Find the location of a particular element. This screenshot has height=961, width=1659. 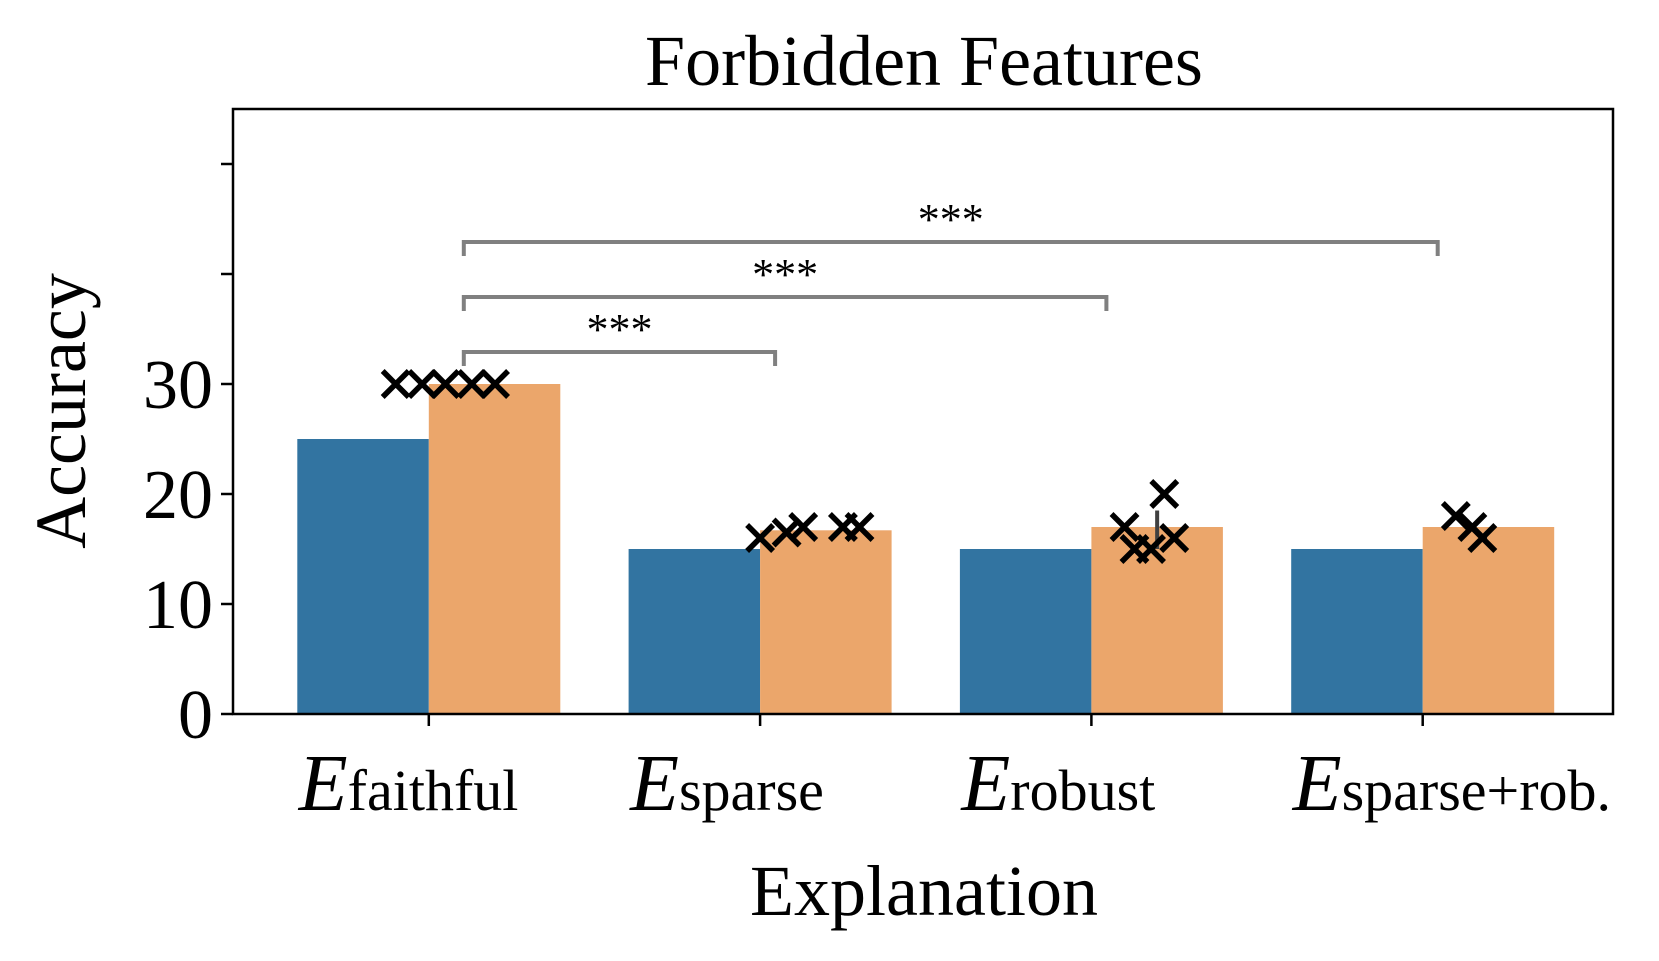

y-tick-label: 30 is located at coordinates (178, 385).